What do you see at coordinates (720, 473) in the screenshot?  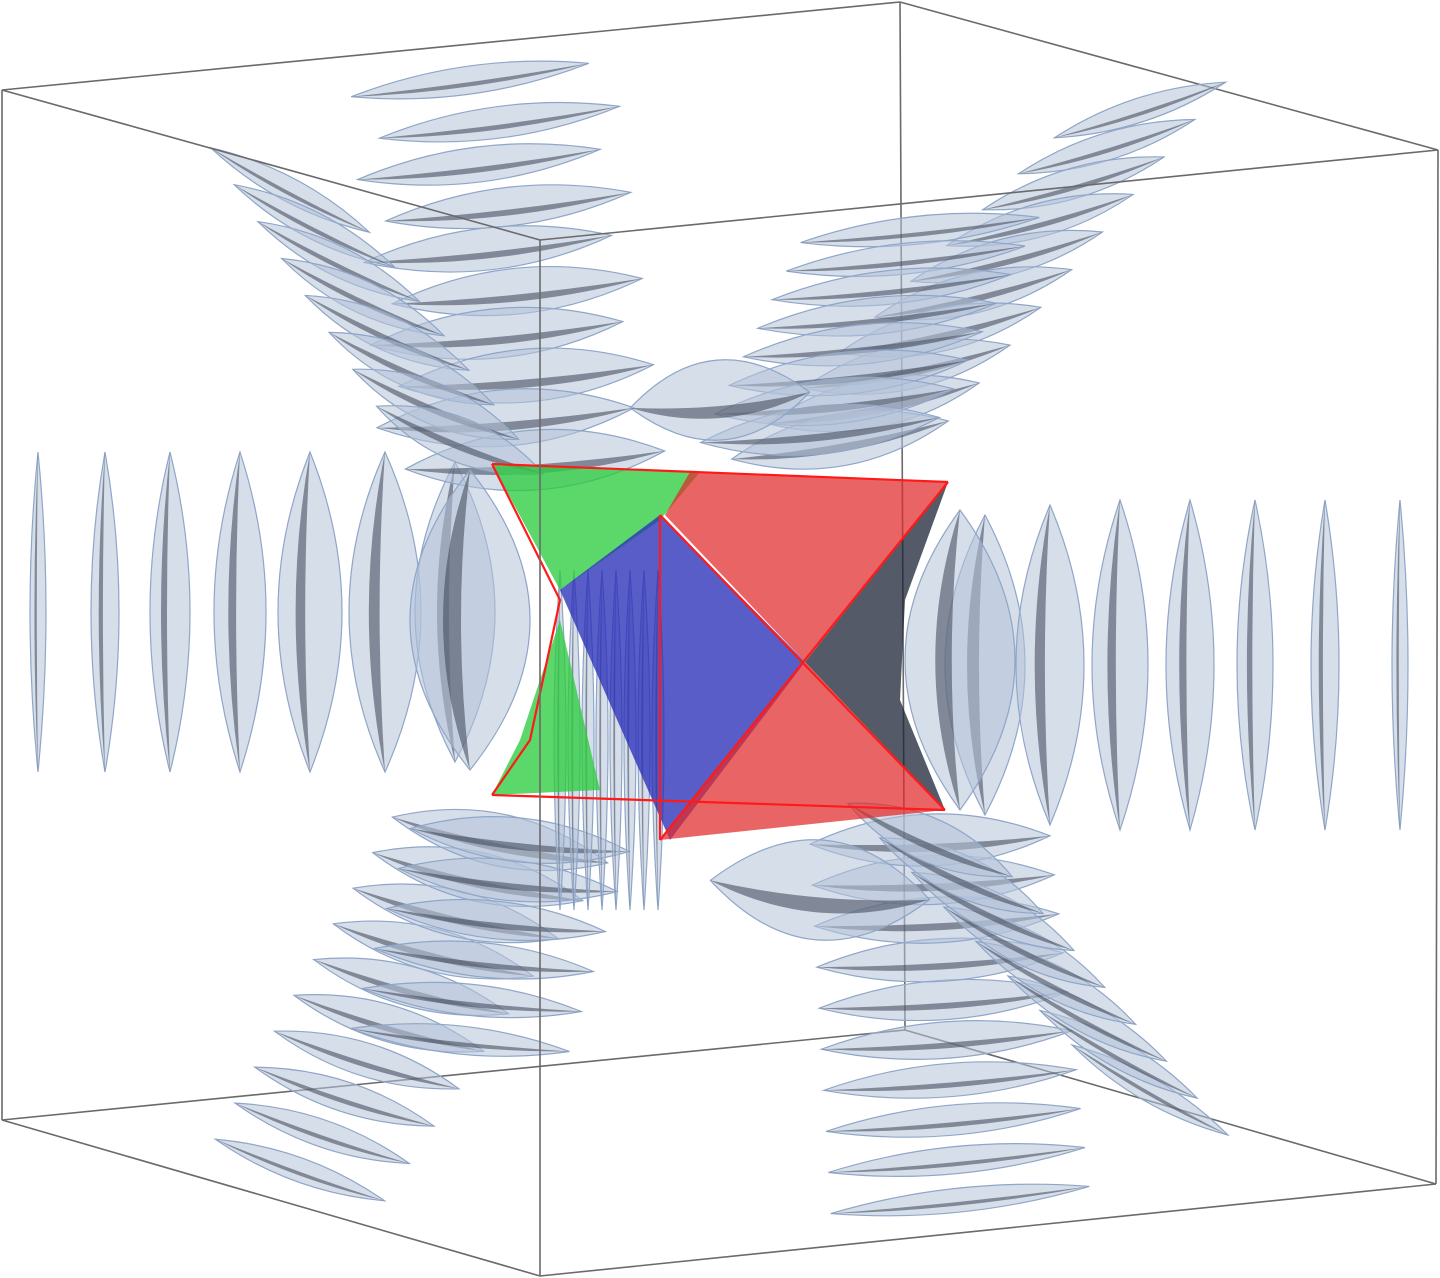 I see `core-edge-top` at bounding box center [720, 473].